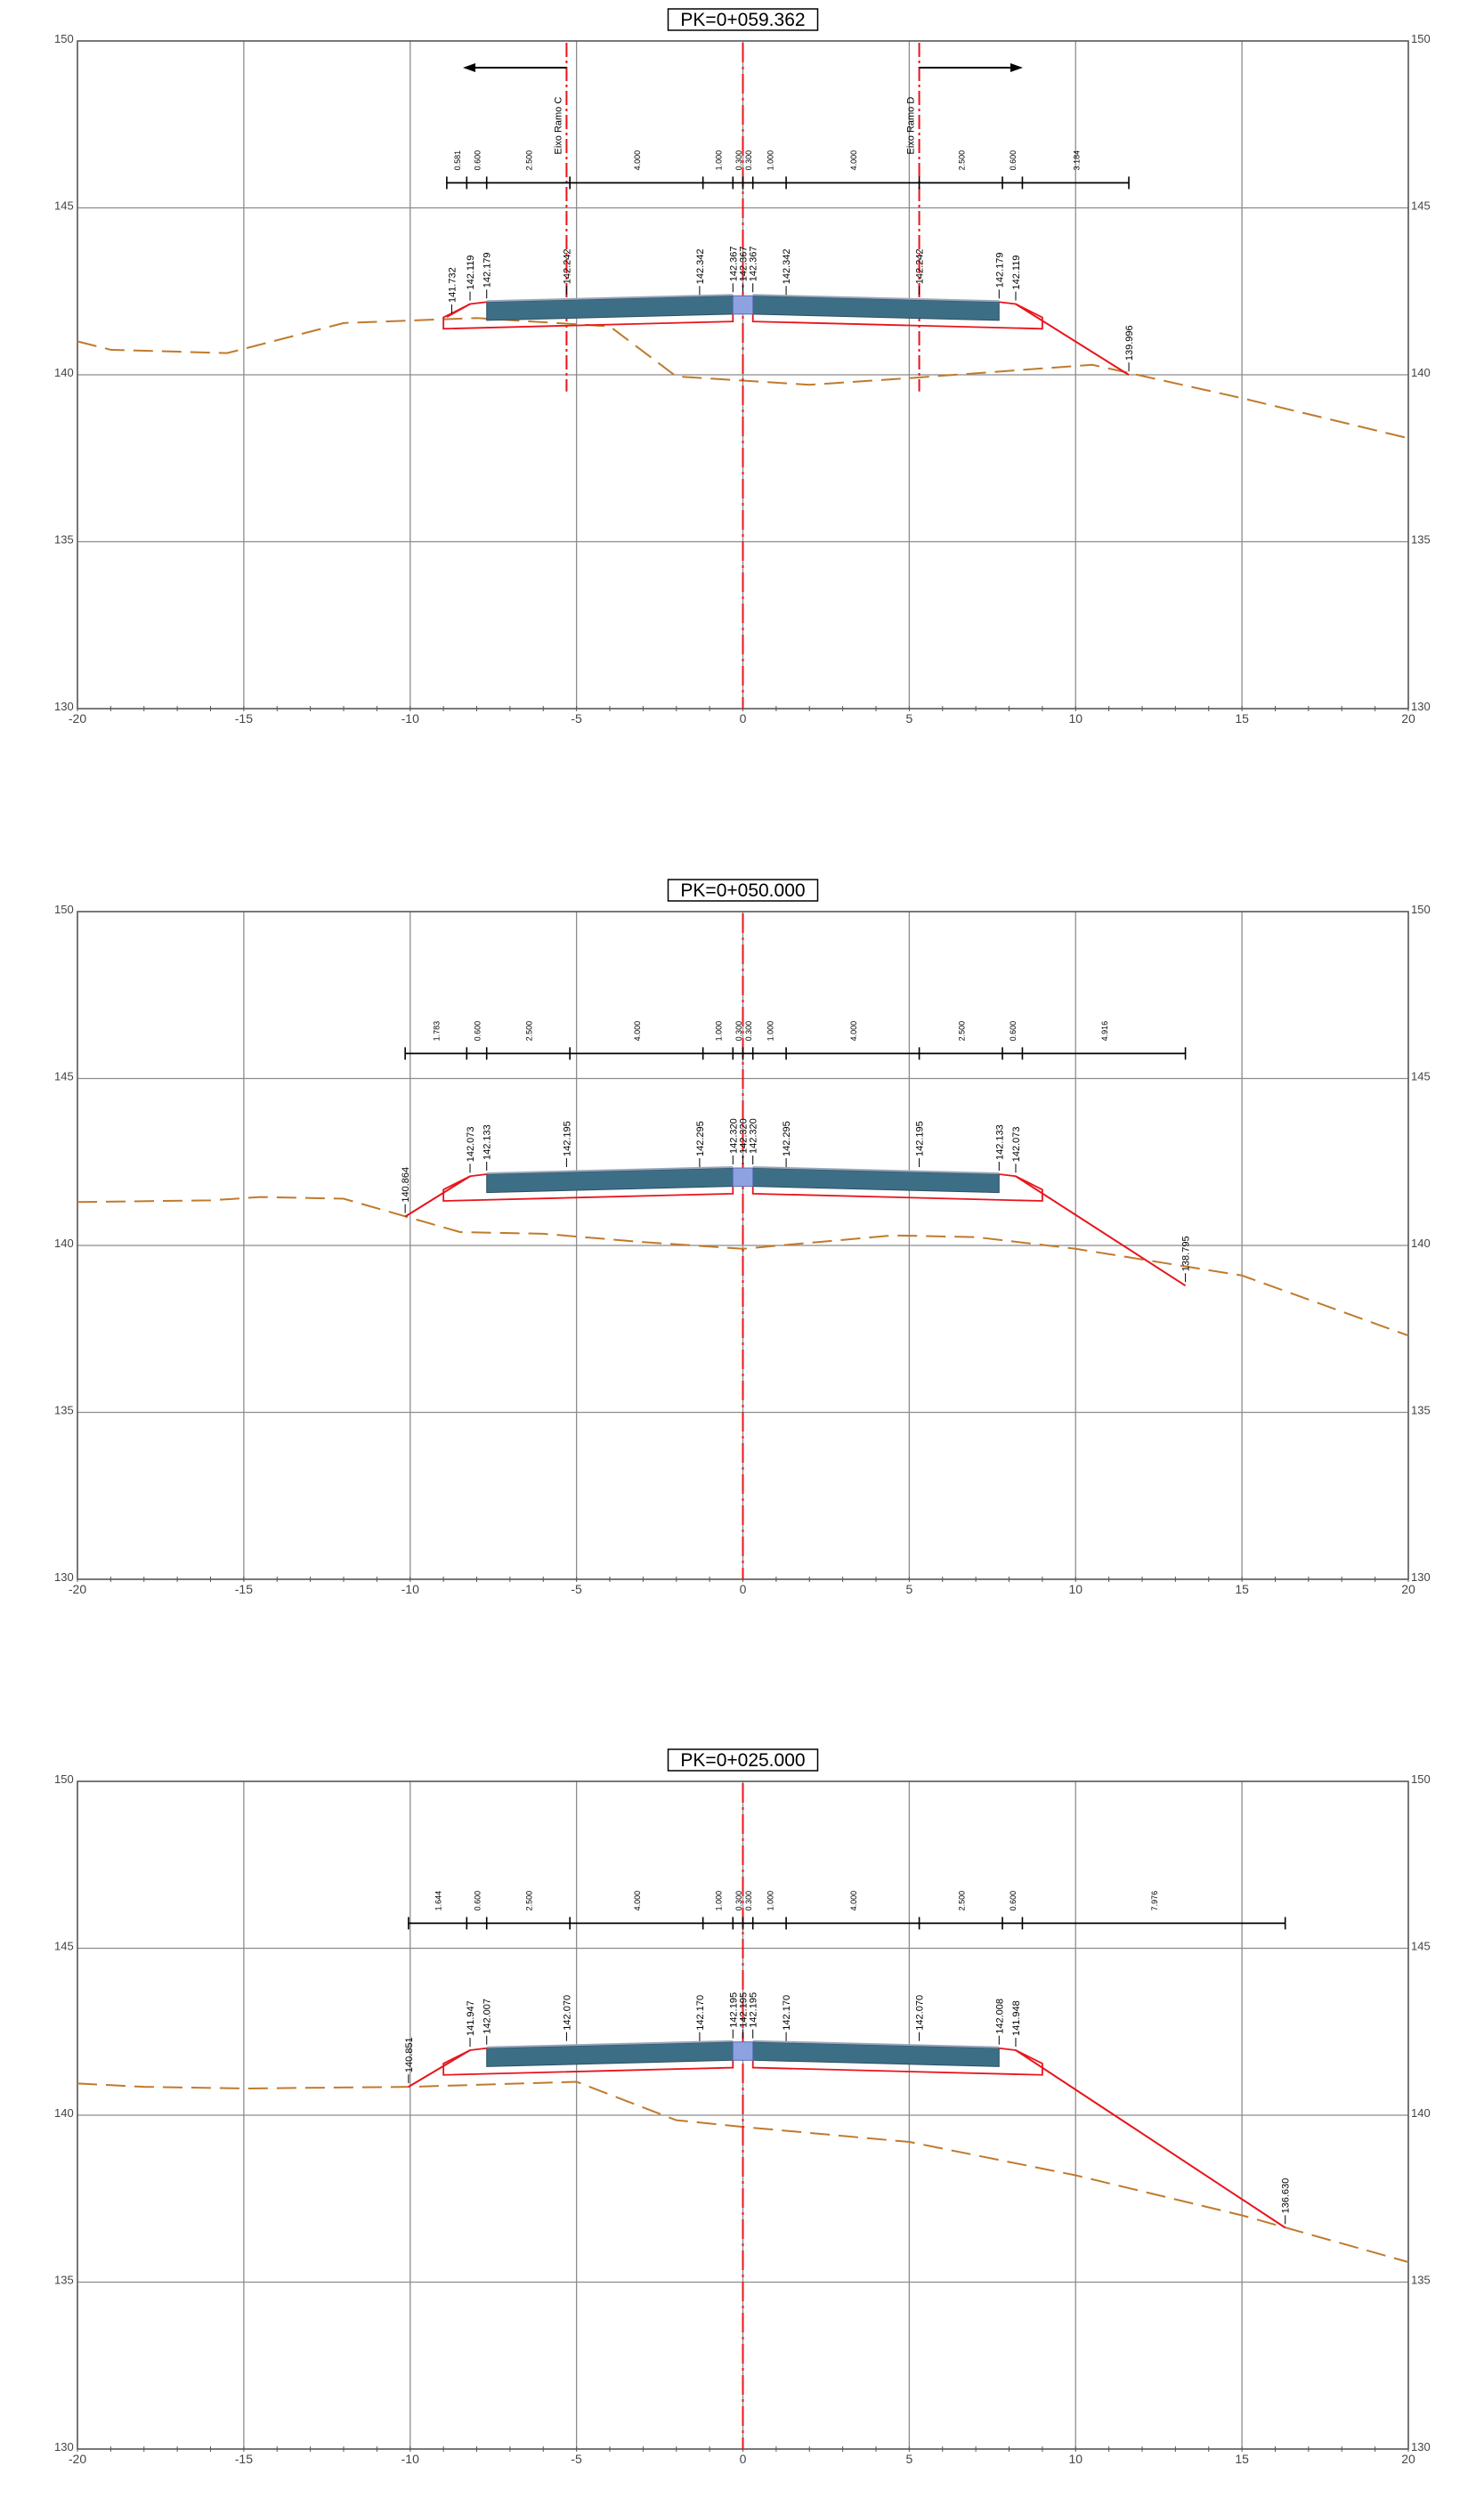 This screenshot has width=1484, height=2498. Describe the element at coordinates (406, 1185) in the screenshot. I see `elevation-label: 140.864` at that location.